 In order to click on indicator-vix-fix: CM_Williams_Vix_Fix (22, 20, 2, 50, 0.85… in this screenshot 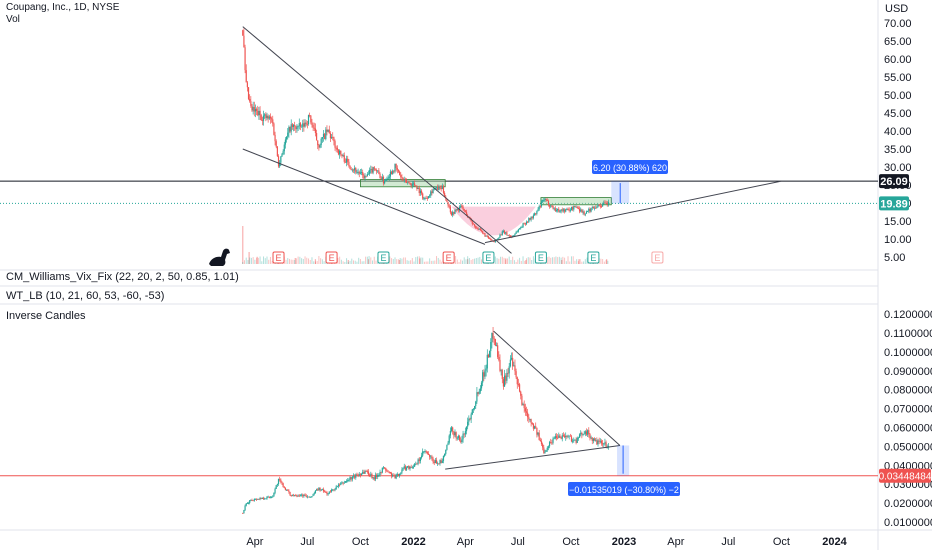, I will do `click(122, 277)`.